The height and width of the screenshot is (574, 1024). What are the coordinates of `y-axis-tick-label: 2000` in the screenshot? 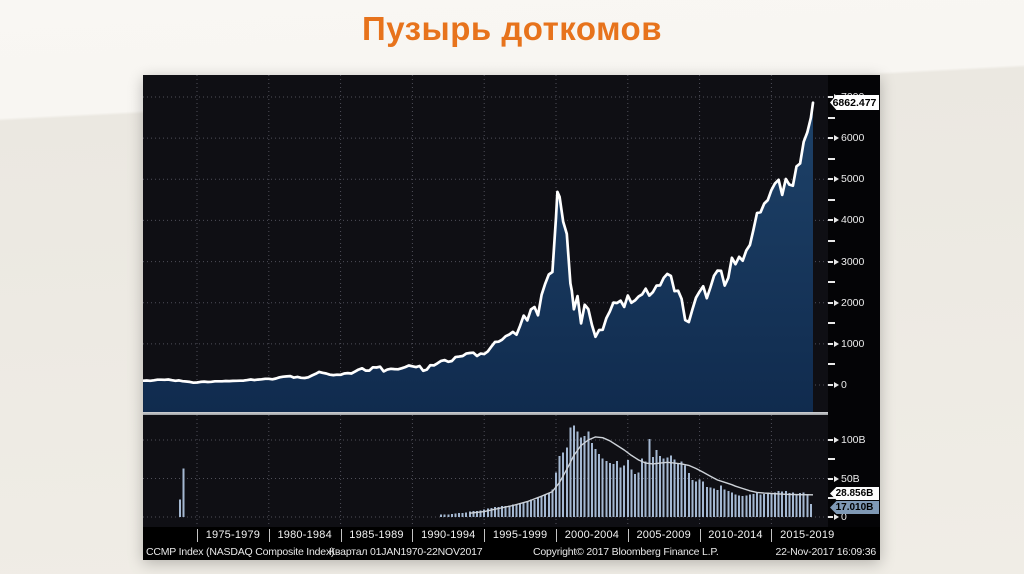 It's located at (846, 303).